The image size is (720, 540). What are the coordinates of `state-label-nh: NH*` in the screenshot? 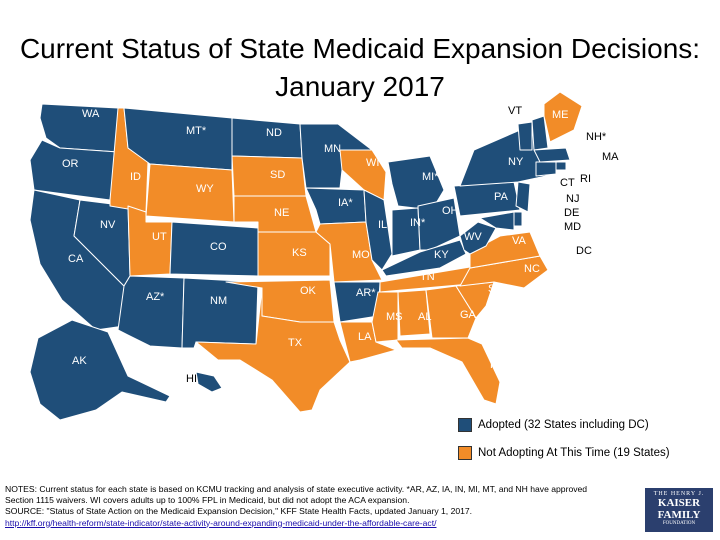 It's located at (596, 137).